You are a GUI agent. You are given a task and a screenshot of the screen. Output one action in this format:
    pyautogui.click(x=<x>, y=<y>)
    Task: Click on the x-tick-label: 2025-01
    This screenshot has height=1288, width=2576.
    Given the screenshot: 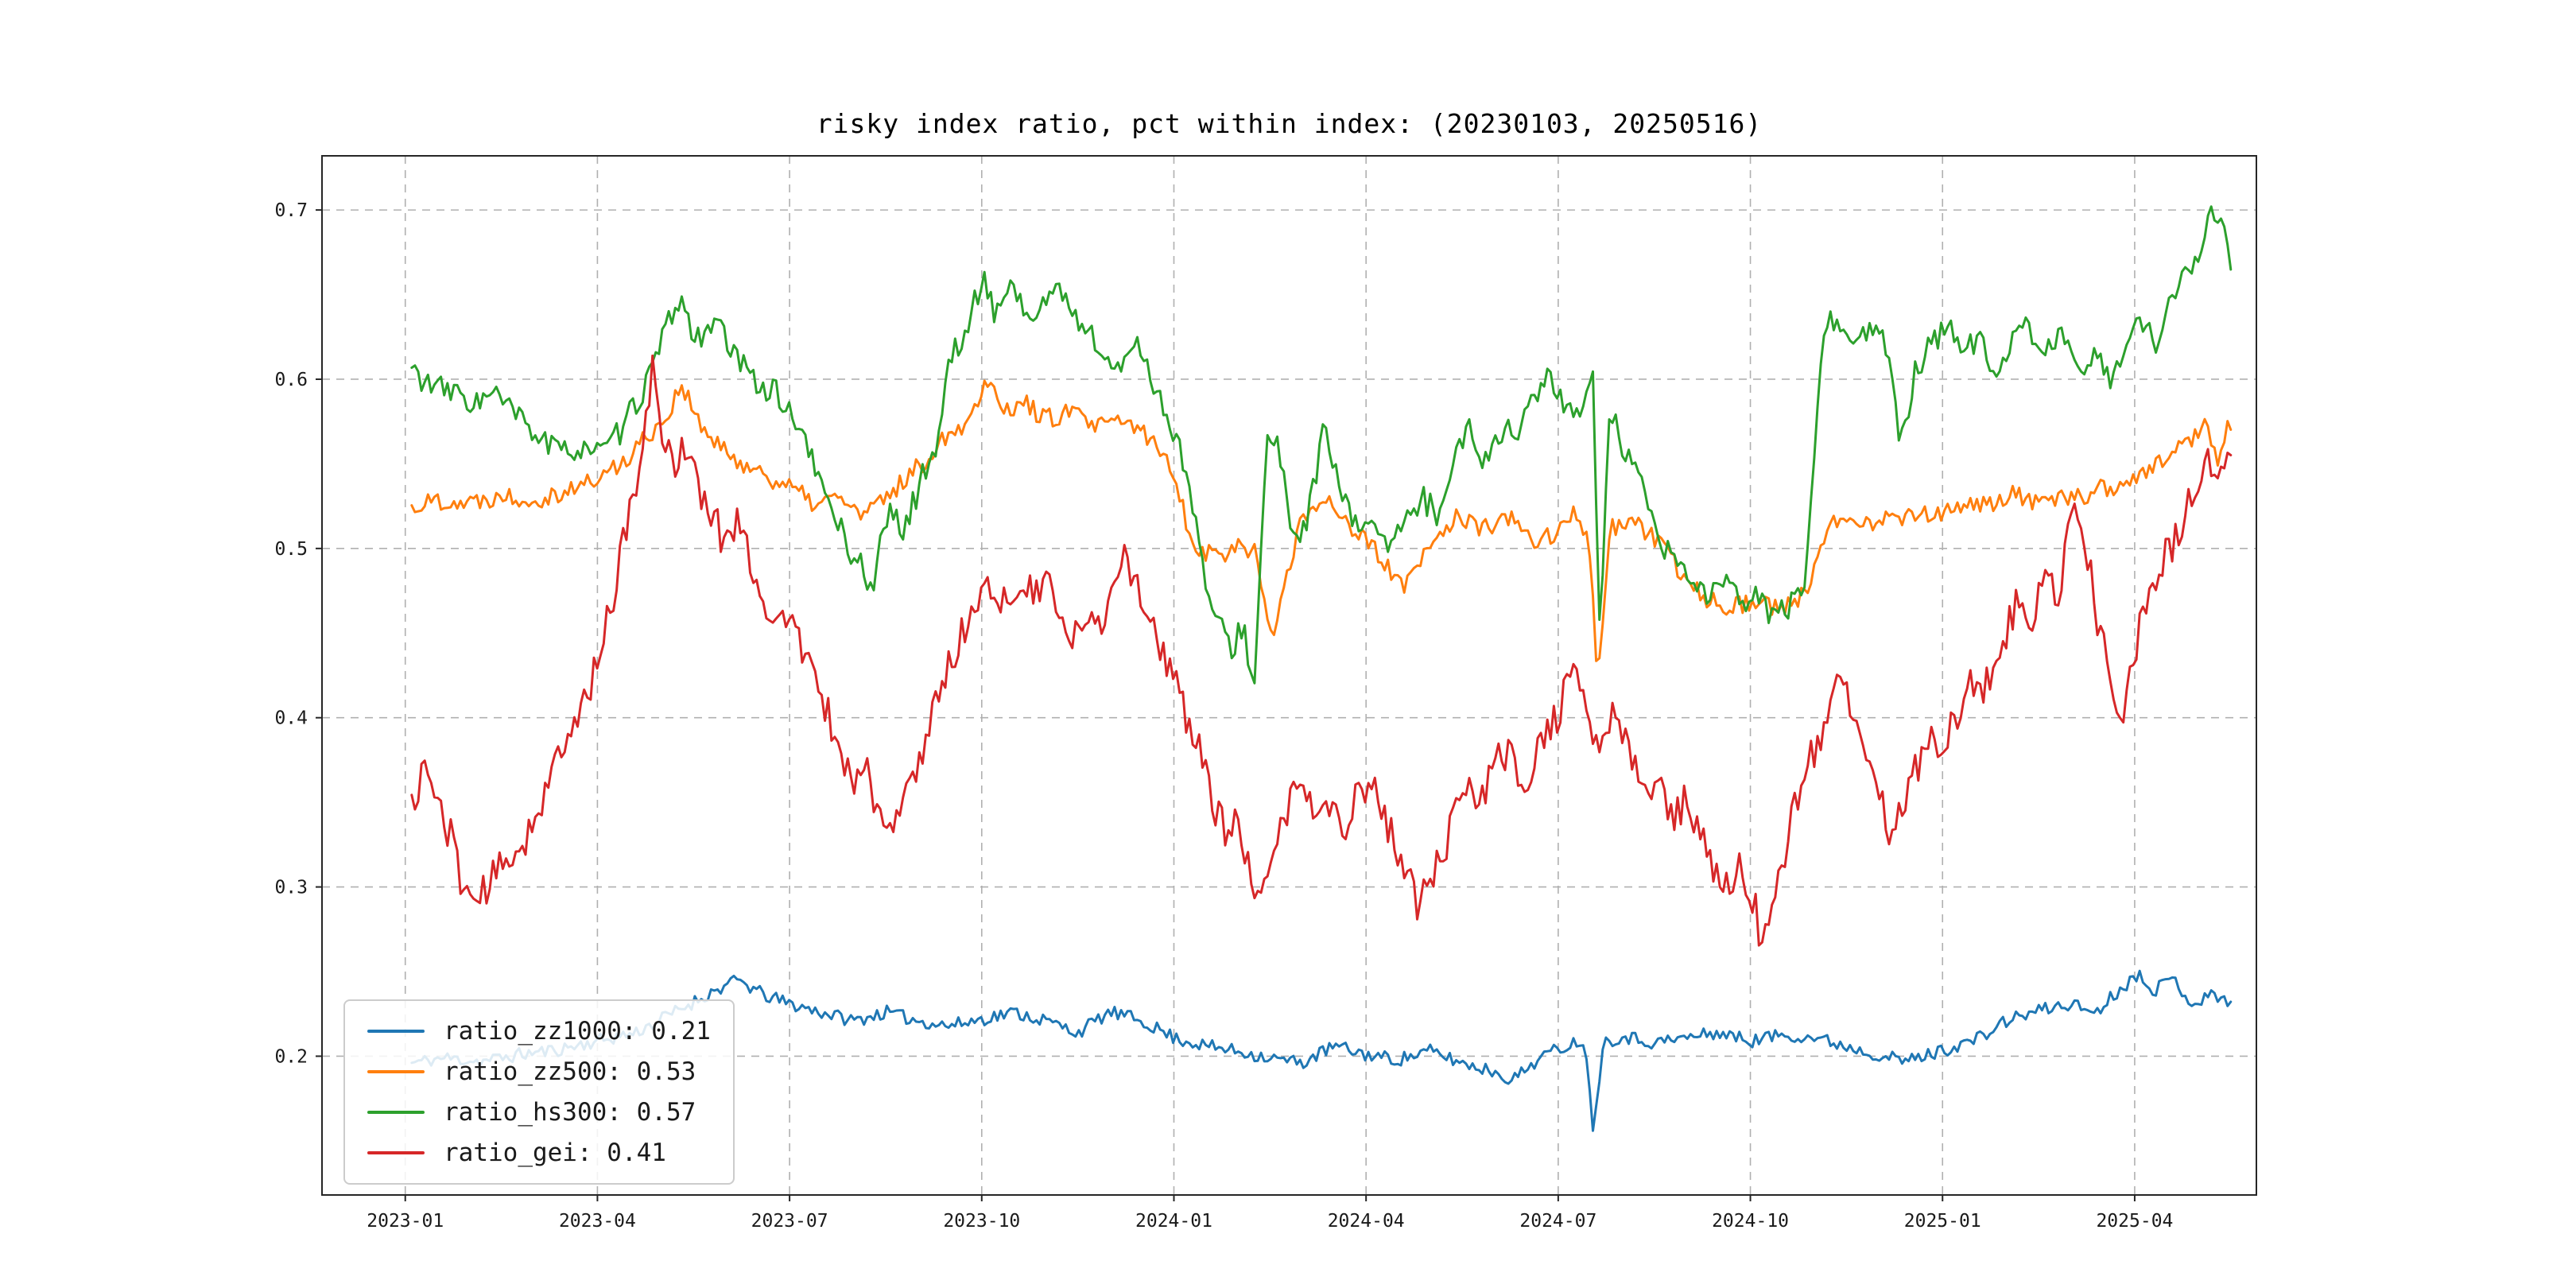 What is the action you would take?
    pyautogui.click(x=1942, y=1221)
    